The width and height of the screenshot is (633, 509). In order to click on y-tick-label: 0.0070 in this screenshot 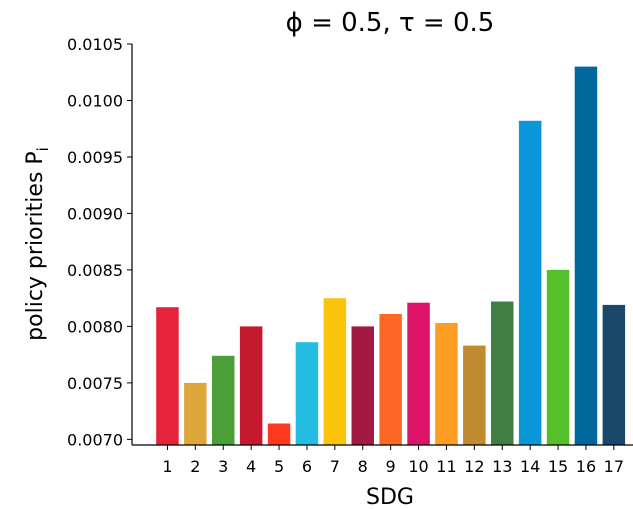, I will do `click(95, 439)`.